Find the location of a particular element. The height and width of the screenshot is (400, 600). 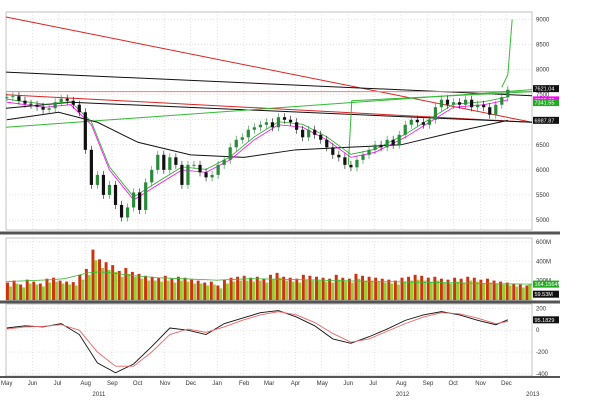

x-tick-label: May is located at coordinates (6, 384).